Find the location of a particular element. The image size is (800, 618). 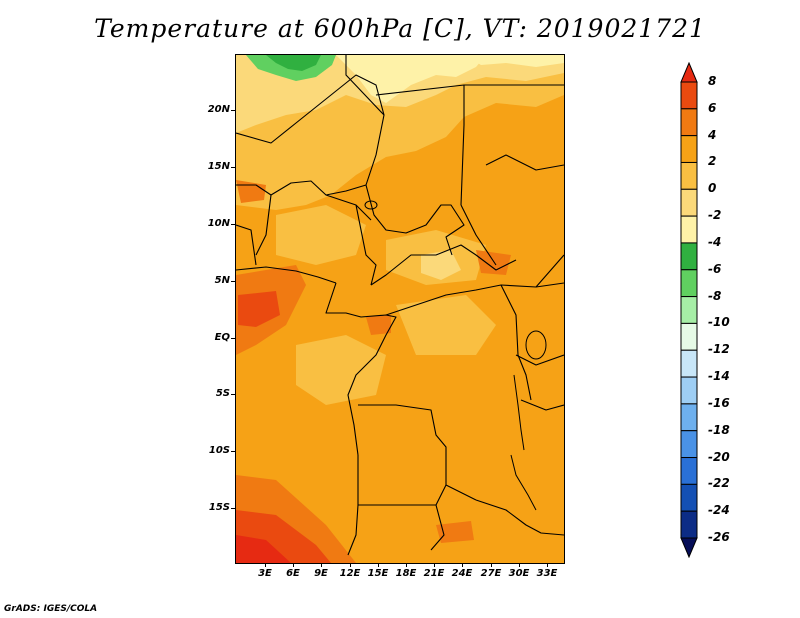

lon-label-18e: 18E is located at coordinates (406, 573).